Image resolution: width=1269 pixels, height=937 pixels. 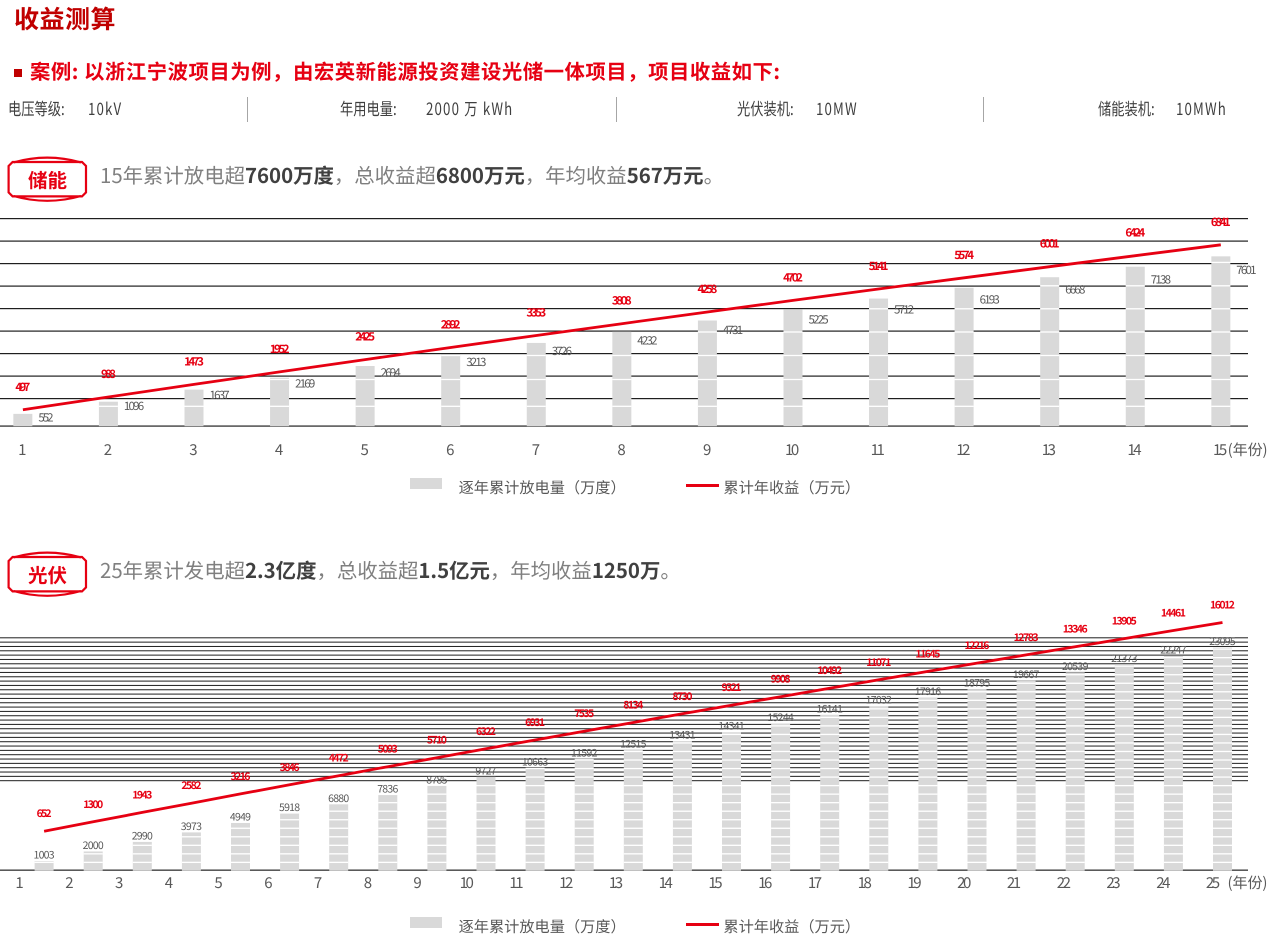 What do you see at coordinates (365, 337) in the screenshot?
I see `svg-text: 2425` at bounding box center [365, 337].